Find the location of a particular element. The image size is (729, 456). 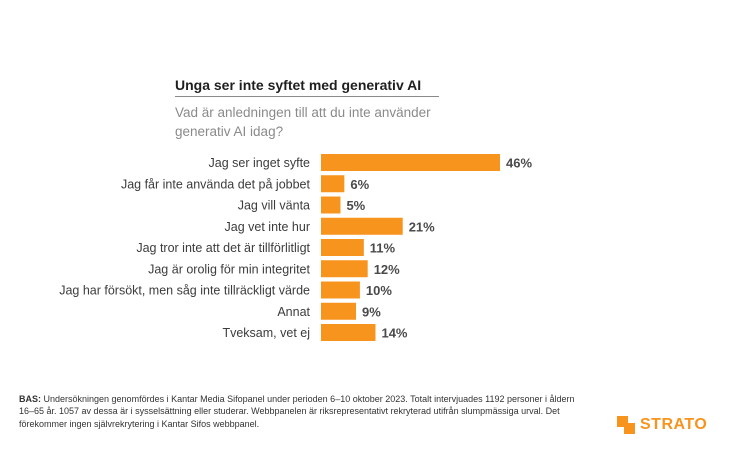

value-label: 12% is located at coordinates (387, 269).